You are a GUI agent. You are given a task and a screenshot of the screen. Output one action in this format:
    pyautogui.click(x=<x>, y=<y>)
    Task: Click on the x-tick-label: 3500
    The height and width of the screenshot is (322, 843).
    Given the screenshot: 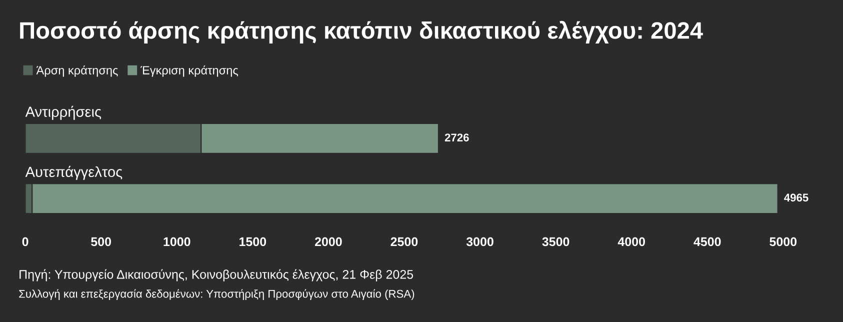 What is the action you would take?
    pyautogui.click(x=556, y=241)
    